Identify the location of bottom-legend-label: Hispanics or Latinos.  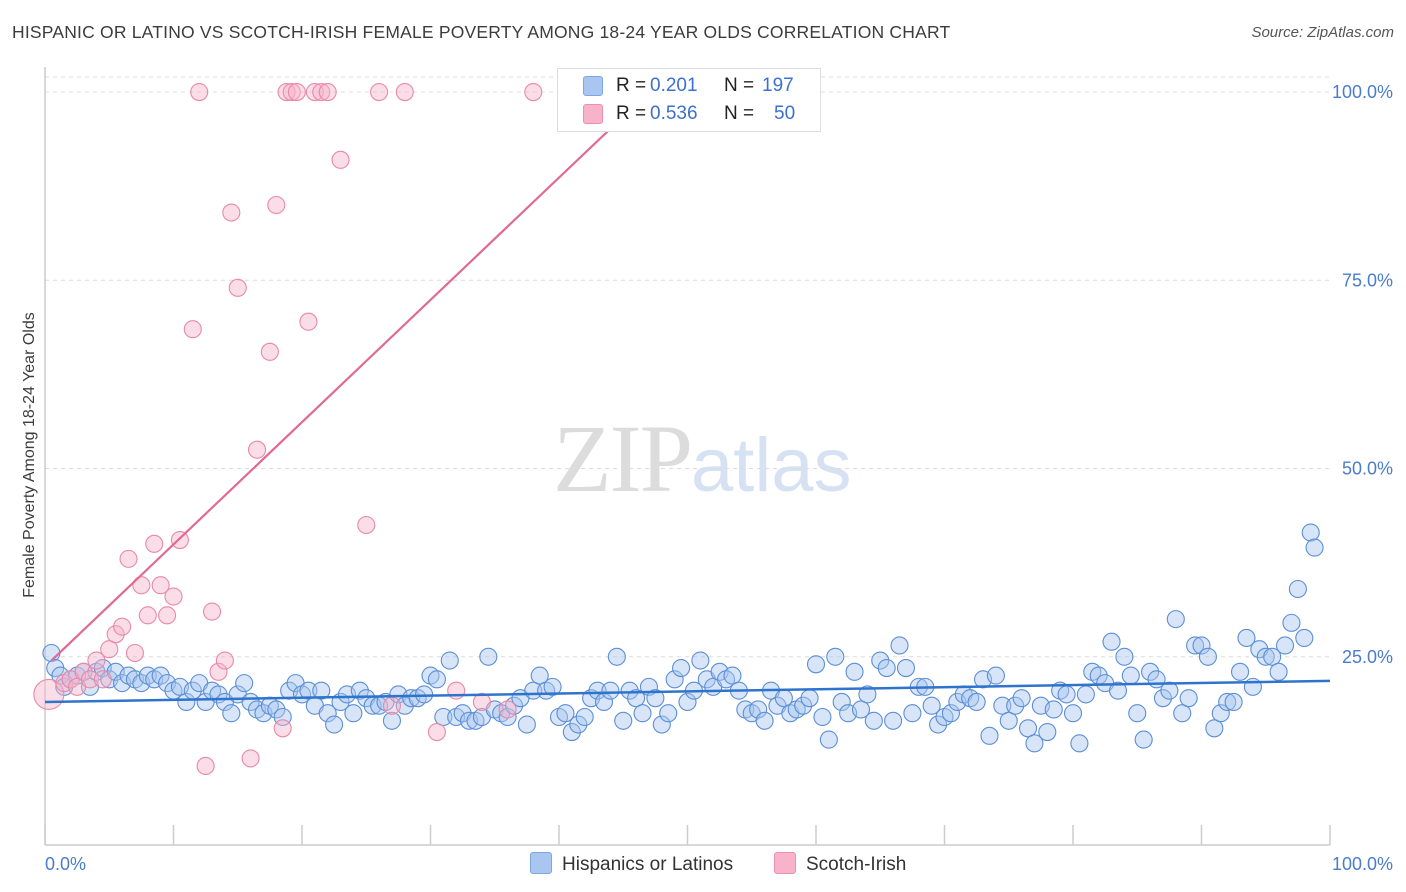
(648, 864).